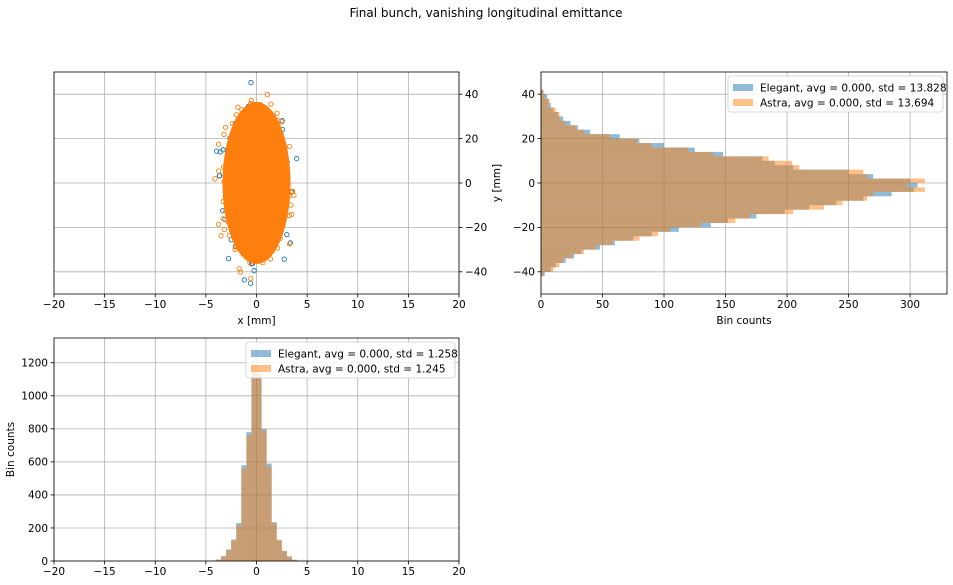 This screenshot has height=585, width=953. I want to click on y-axis-label: Bin counts, so click(11, 449).